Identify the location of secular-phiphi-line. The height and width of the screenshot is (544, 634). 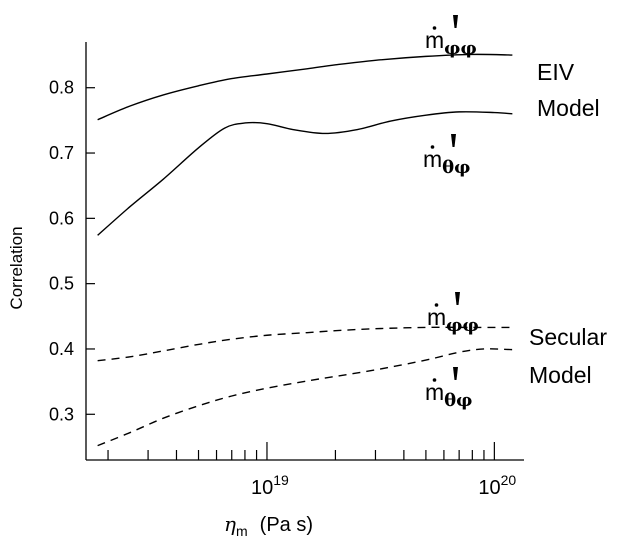
(305, 344).